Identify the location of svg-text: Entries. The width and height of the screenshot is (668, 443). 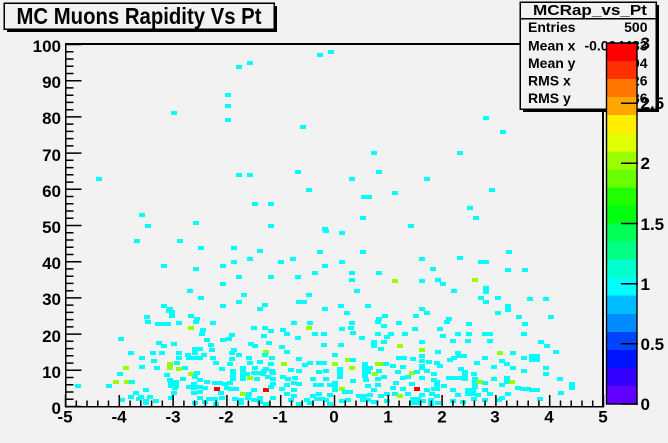
(552, 27).